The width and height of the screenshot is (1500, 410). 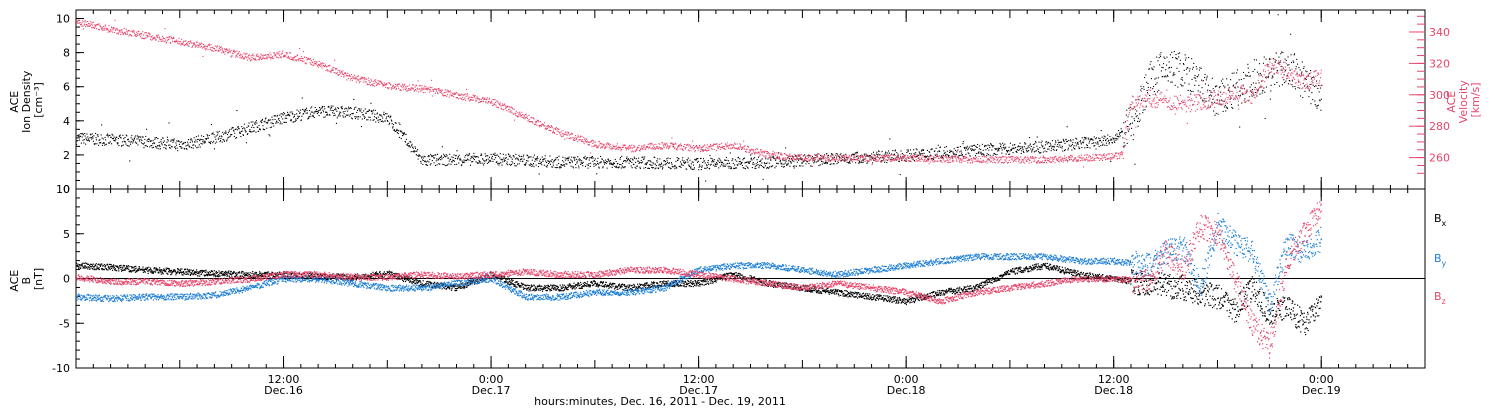 What do you see at coordinates (66, 121) in the screenshot?
I see `density-tick-label: 4` at bounding box center [66, 121].